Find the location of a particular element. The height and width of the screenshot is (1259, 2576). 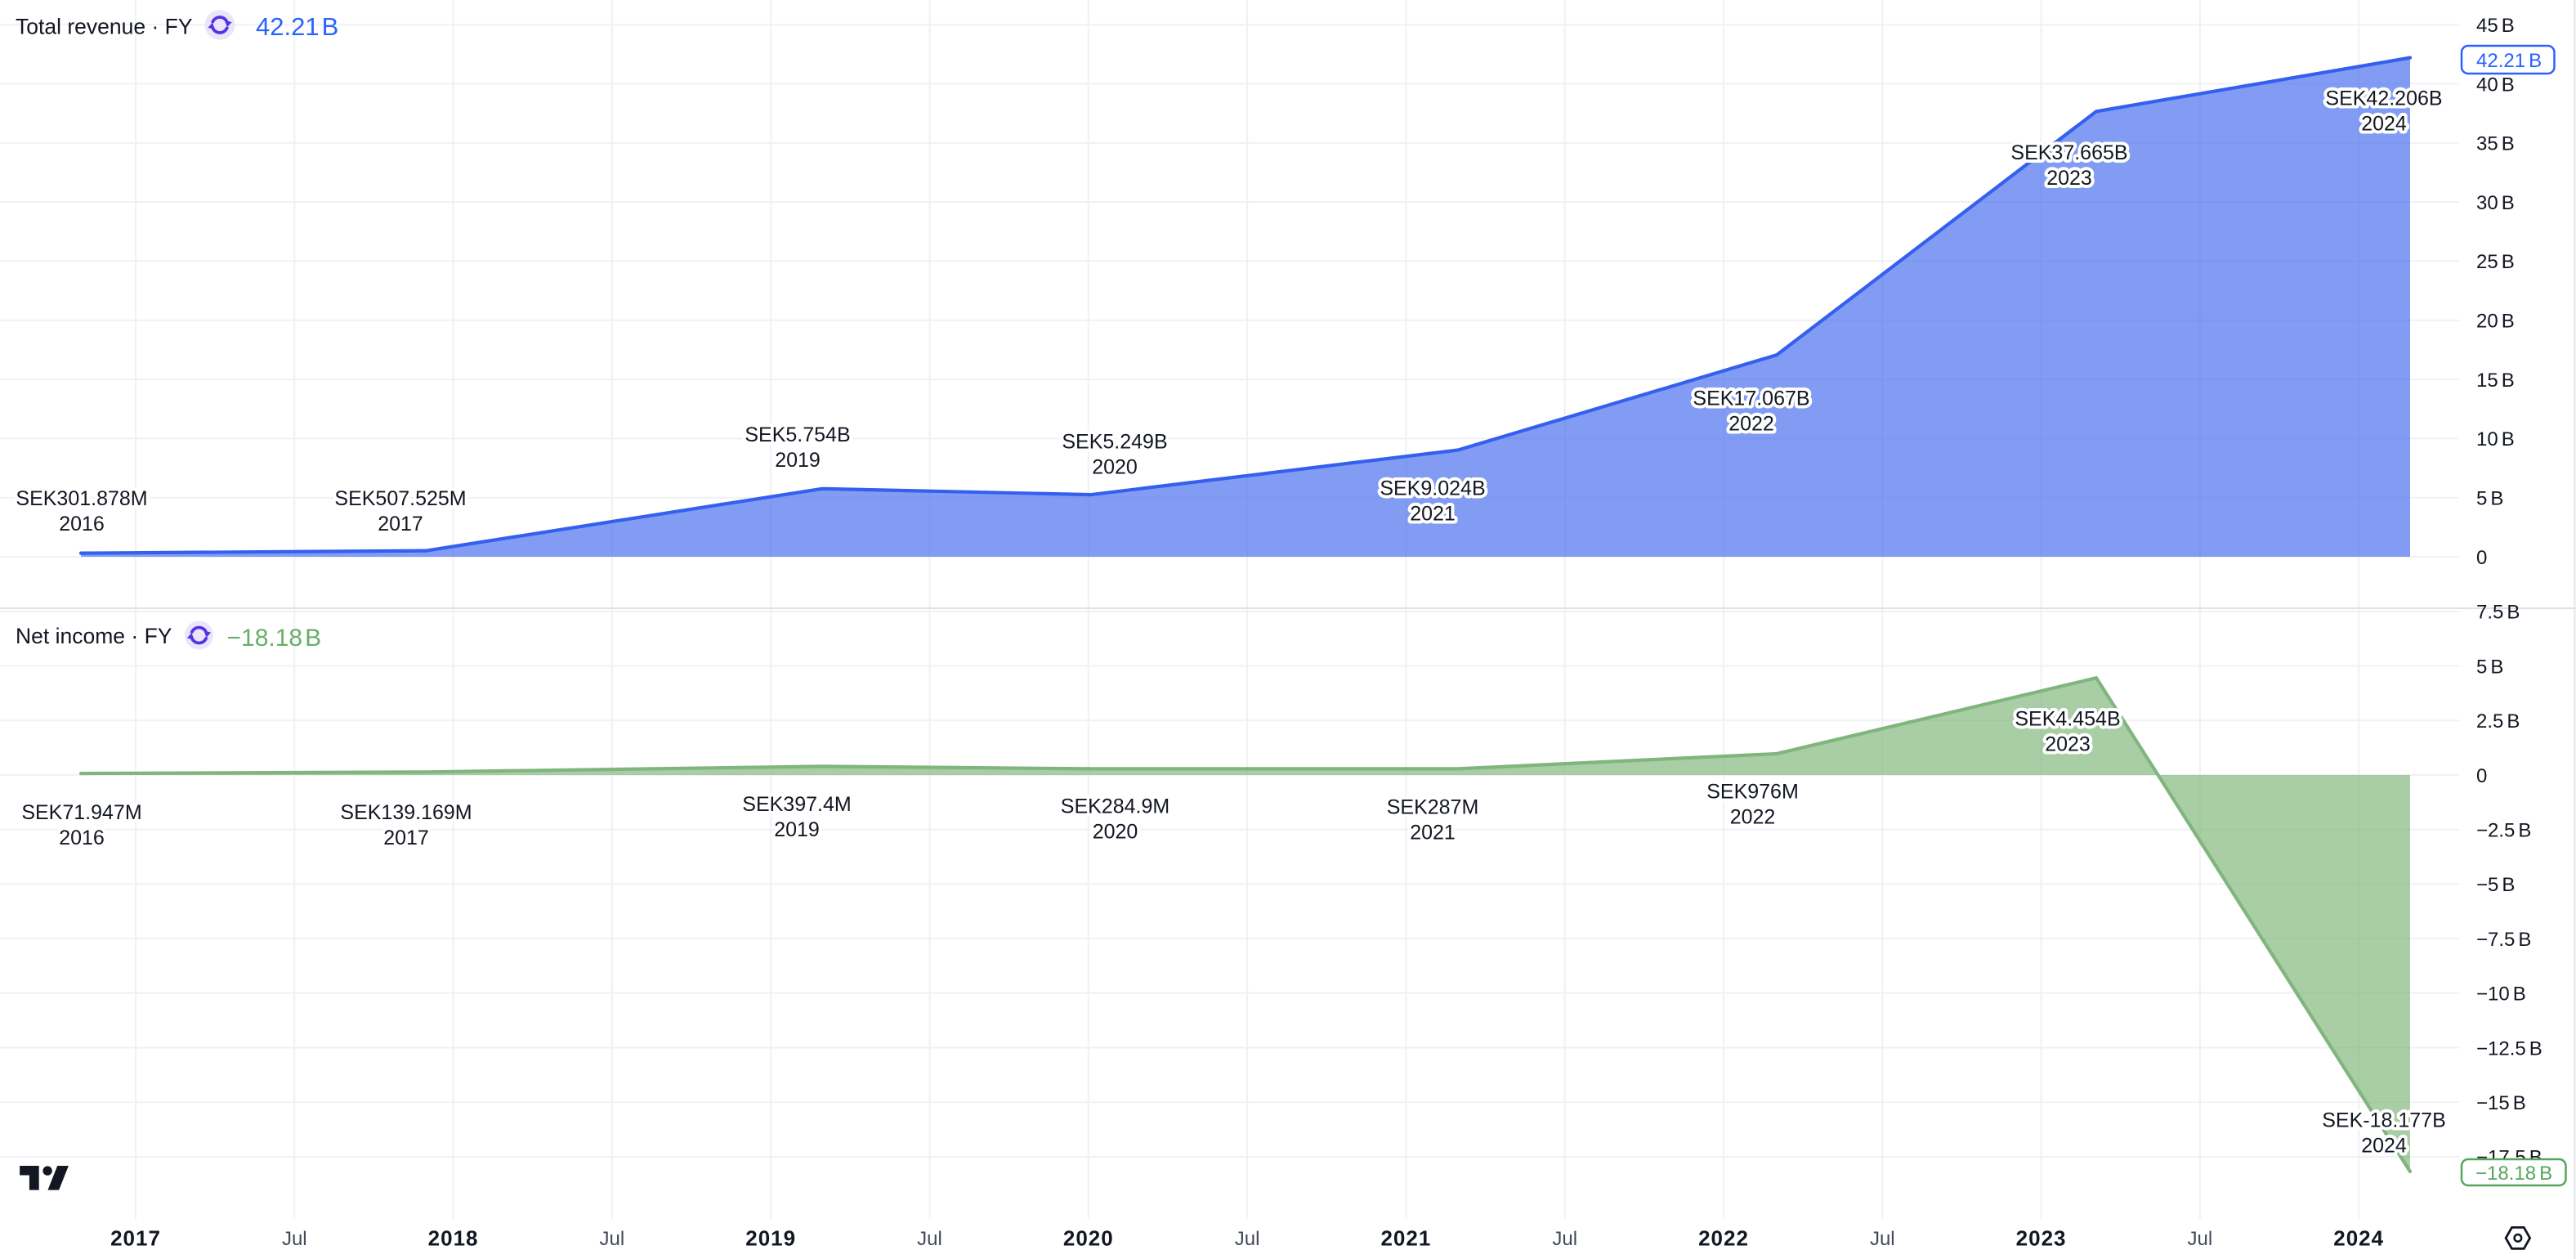

svg-text: SEK301.878M is located at coordinates (81, 498).